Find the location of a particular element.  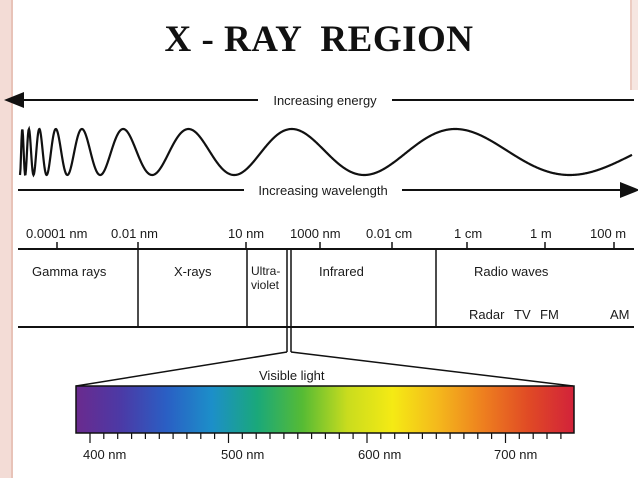

visible-tick-700: 700 nm is located at coordinates (515, 454).